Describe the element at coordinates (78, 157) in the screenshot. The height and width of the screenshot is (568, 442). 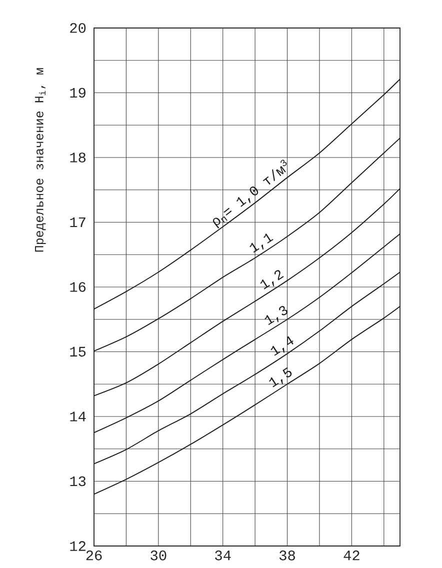
I see `y-tick-label: 18` at that location.